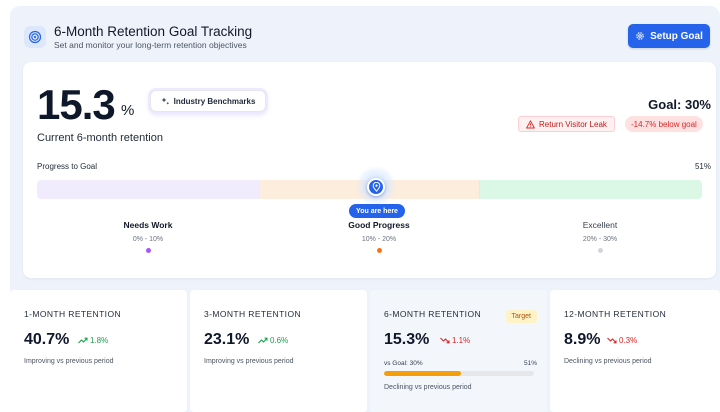 The width and height of the screenshot is (720, 412). Describe the element at coordinates (377, 211) in the screenshot. I see `you-are-here-label: You are here` at that location.